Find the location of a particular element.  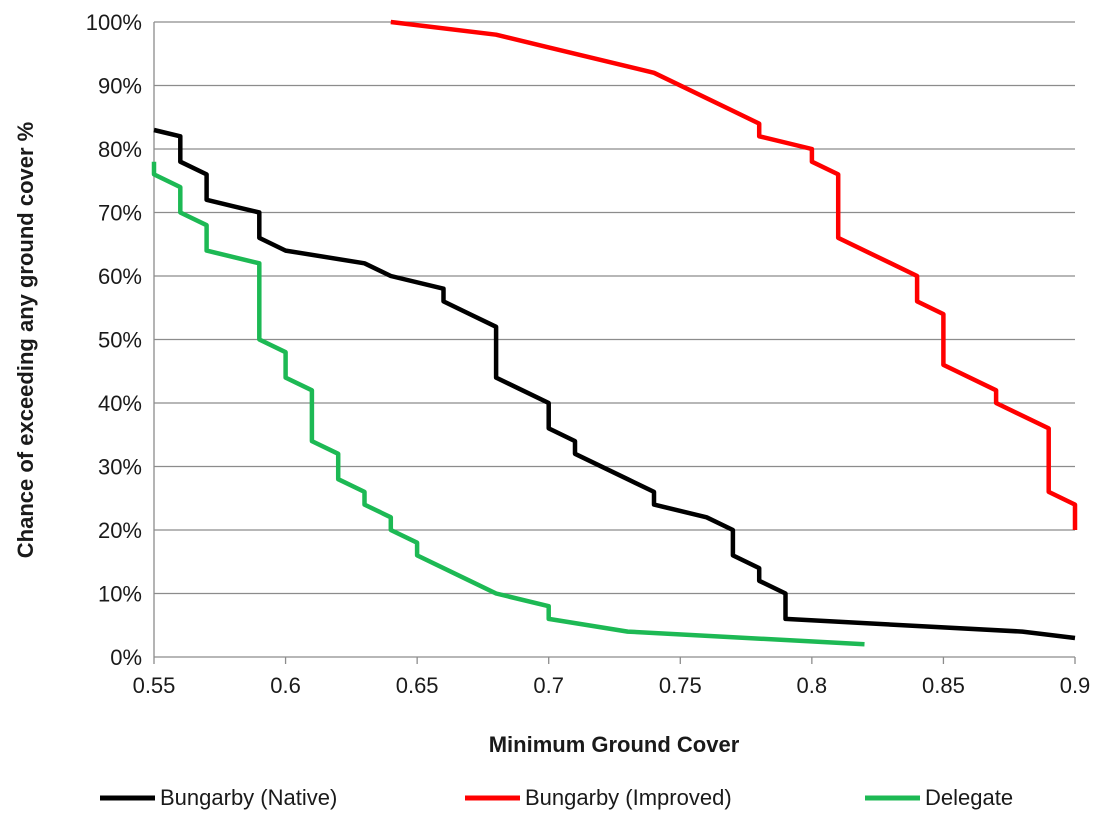

x-tick-label: 0.8 is located at coordinates (812, 685).